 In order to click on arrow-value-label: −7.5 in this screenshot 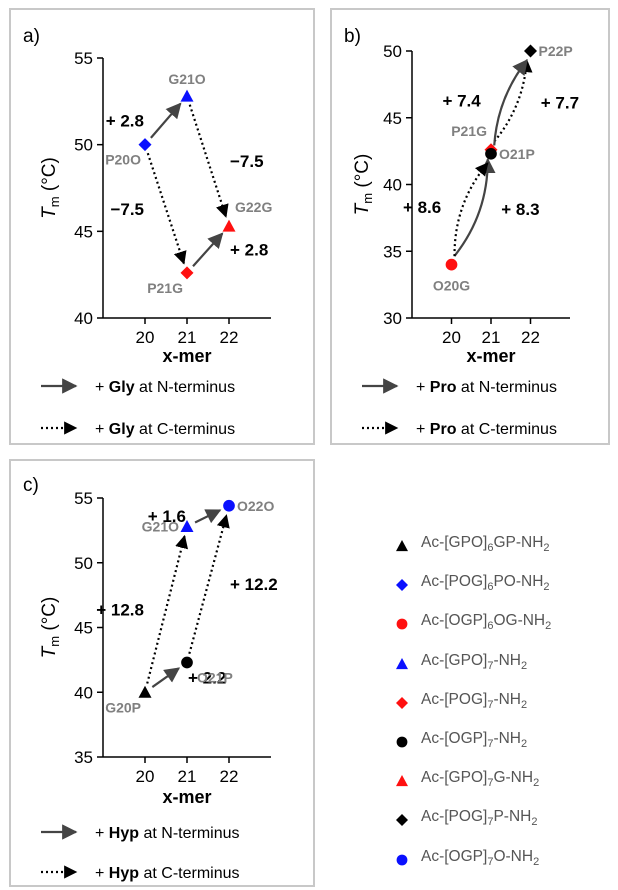, I will do `click(247, 161)`.